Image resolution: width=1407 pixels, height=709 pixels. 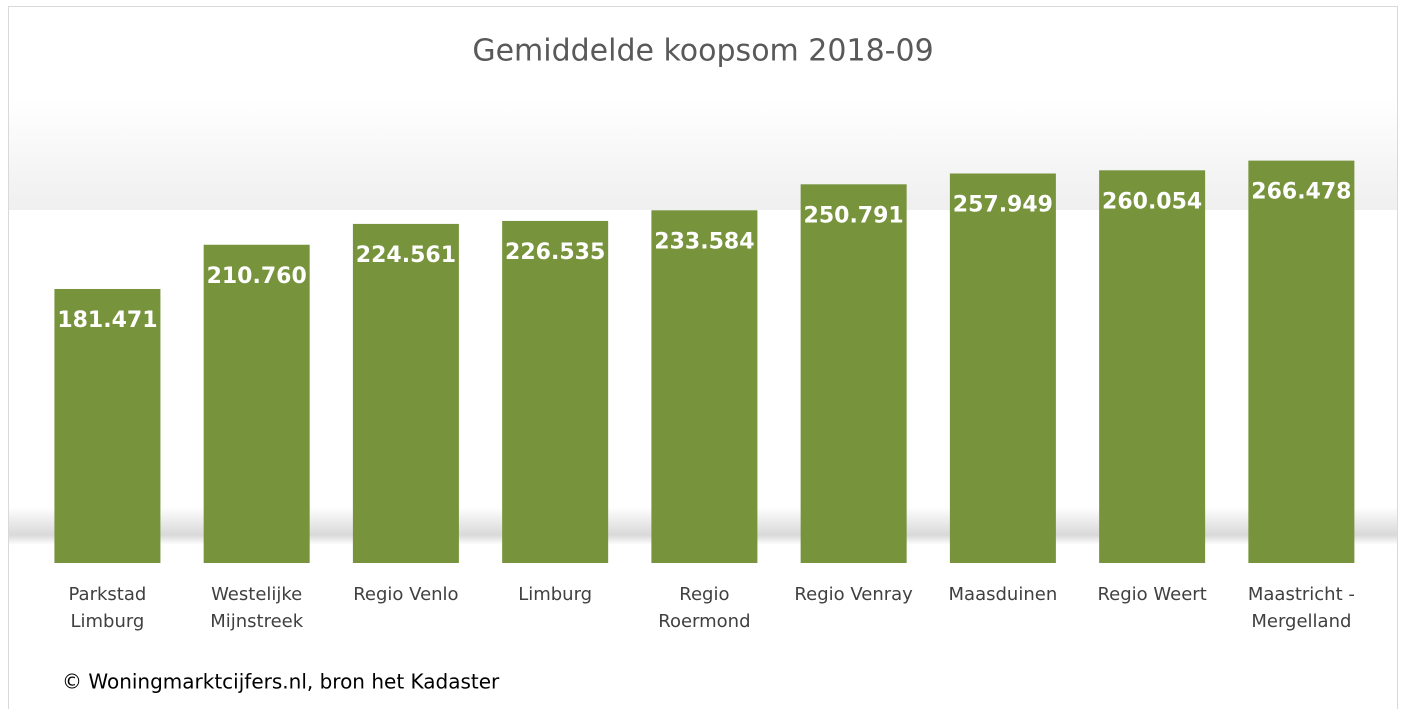 What do you see at coordinates (1301, 608) in the screenshot?
I see `x-tick-label: Maastricht - Mergelland` at bounding box center [1301, 608].